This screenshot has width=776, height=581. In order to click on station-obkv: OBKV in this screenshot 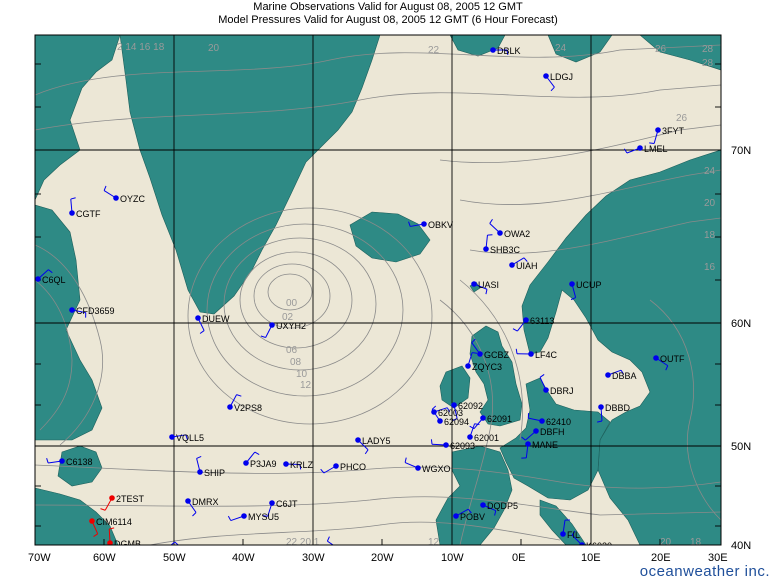, I will do `click(430, 225)`.